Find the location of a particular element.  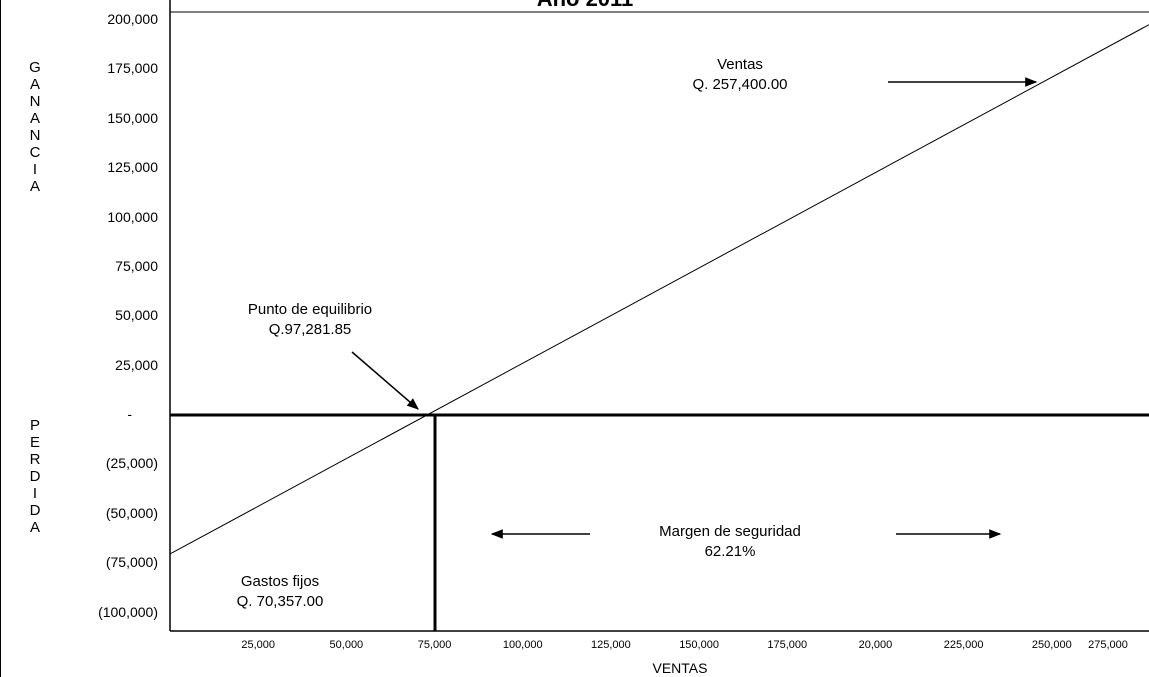

loss-letter: E is located at coordinates (34, 442).